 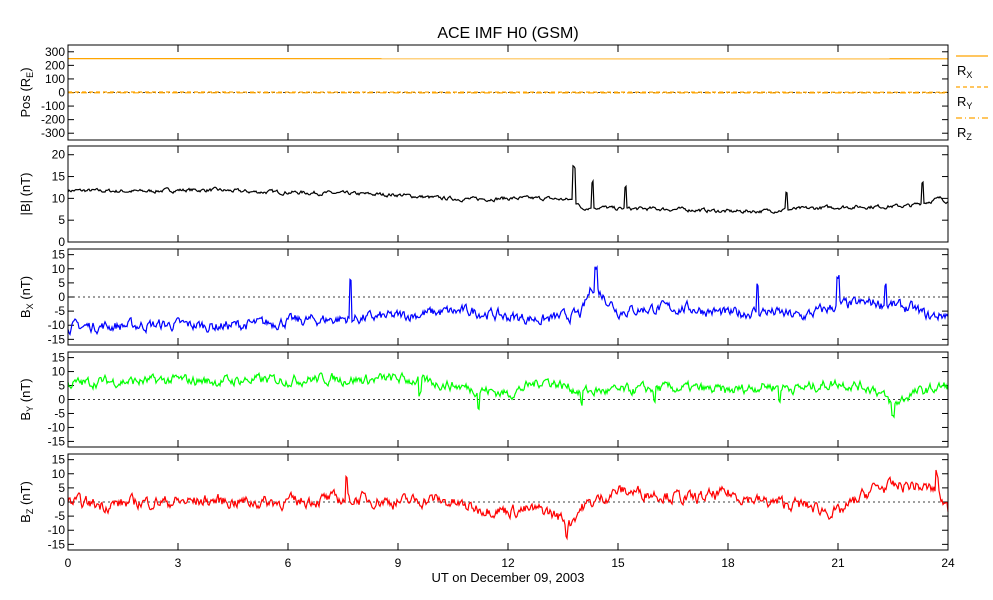 What do you see at coordinates (964, 133) in the screenshot?
I see `legend-label-2: RZ` at bounding box center [964, 133].